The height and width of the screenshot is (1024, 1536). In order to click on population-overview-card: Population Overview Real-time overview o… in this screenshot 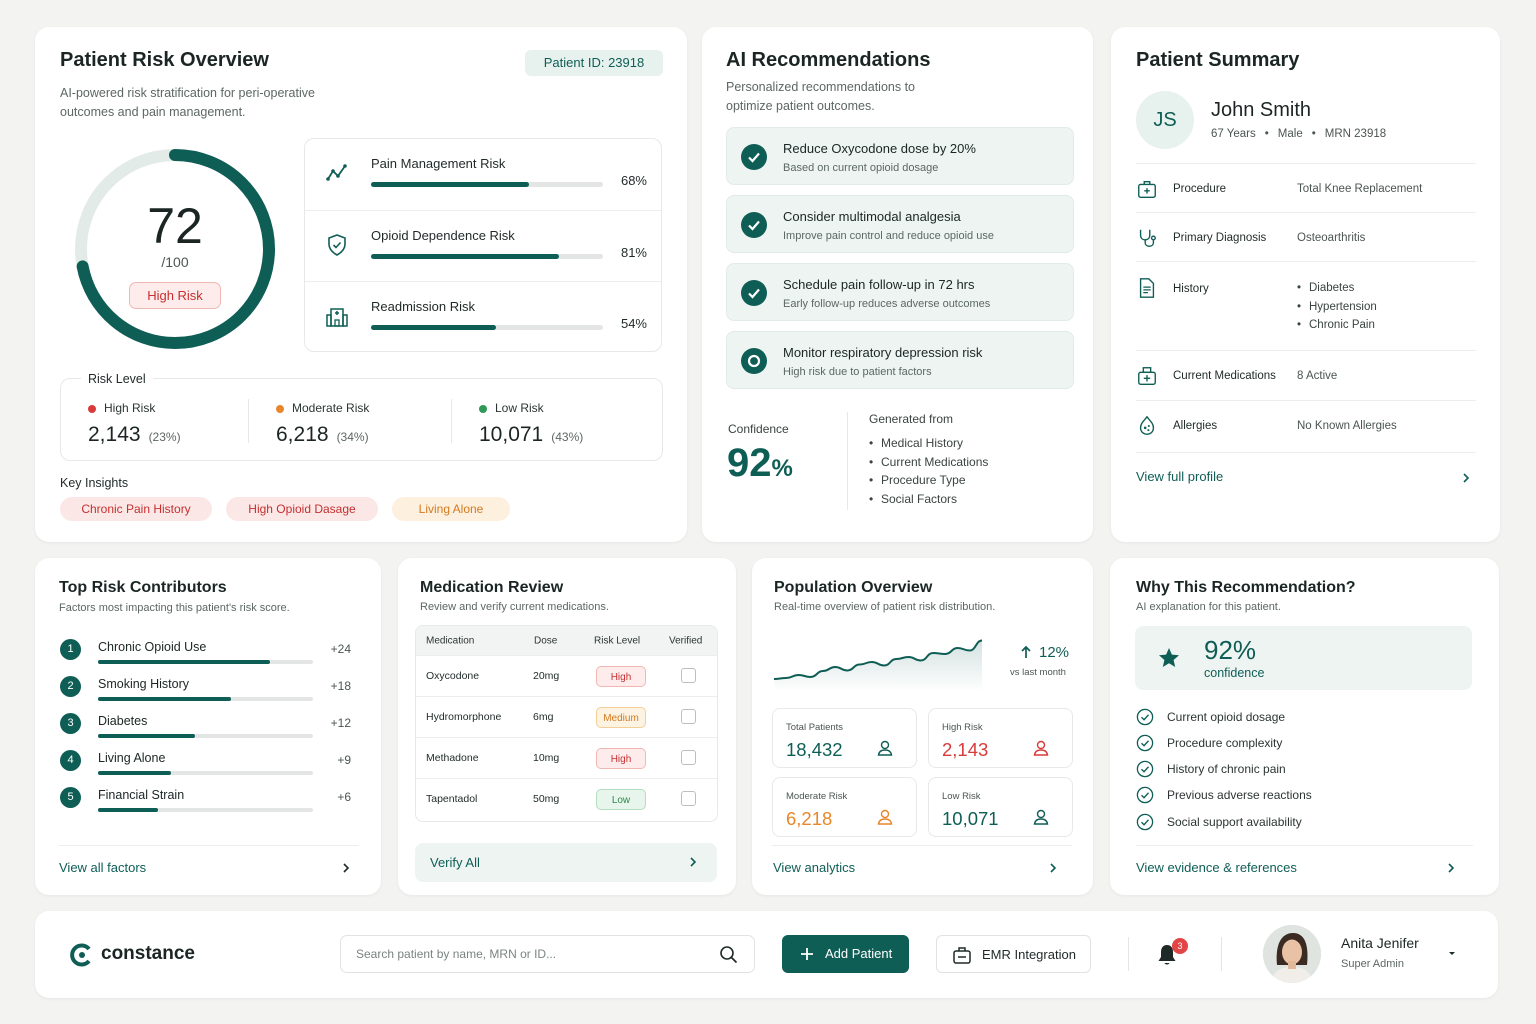, I will do `click(922, 726)`.